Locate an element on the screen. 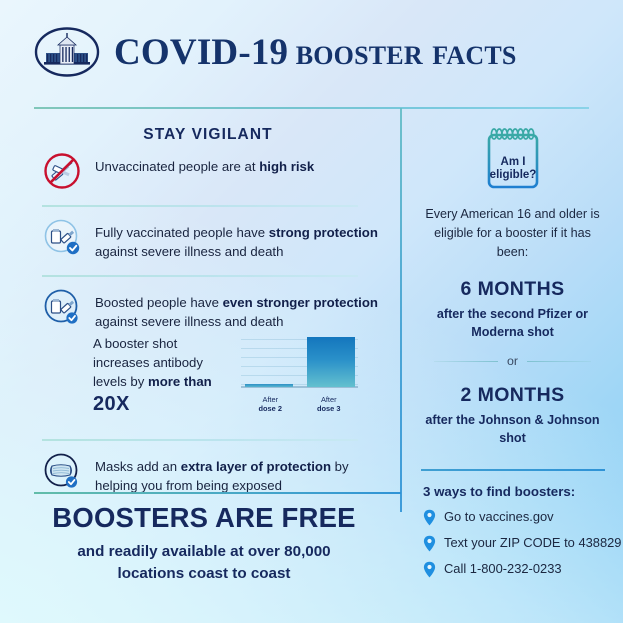 The width and height of the screenshot is (623, 623). banner-divider is located at coordinates (217, 493).